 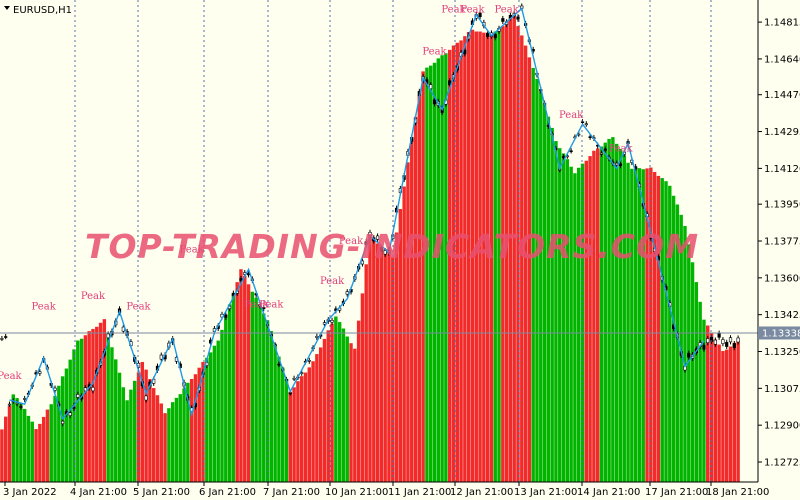 What do you see at coordinates (42, 10) in the screenshot?
I see `symbol-label: EURUSD,H1` at bounding box center [42, 10].